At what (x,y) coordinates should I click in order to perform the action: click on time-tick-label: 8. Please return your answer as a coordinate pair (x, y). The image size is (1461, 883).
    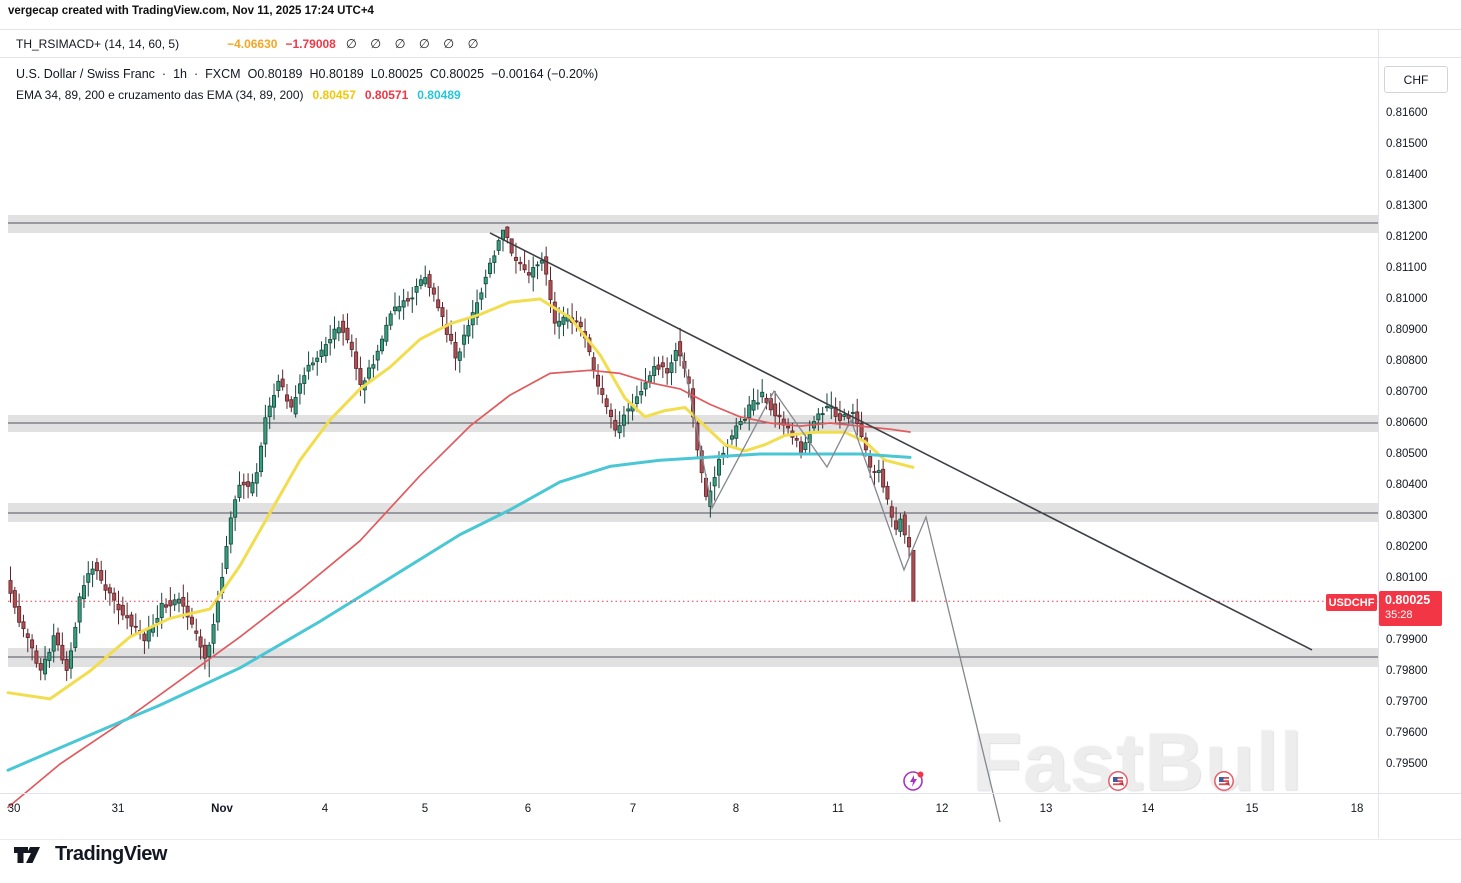
    Looking at the image, I should click on (736, 809).